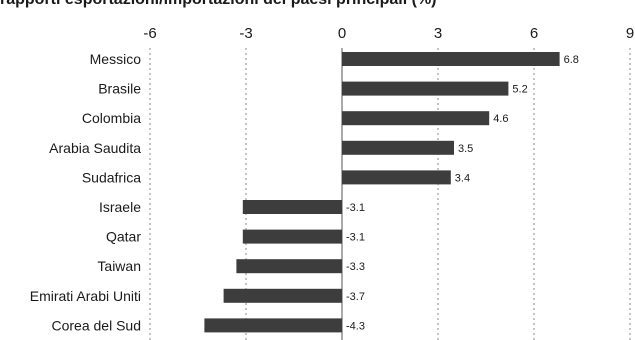 This screenshot has width=635, height=340. I want to click on x-tick-label: 3, so click(438, 33).